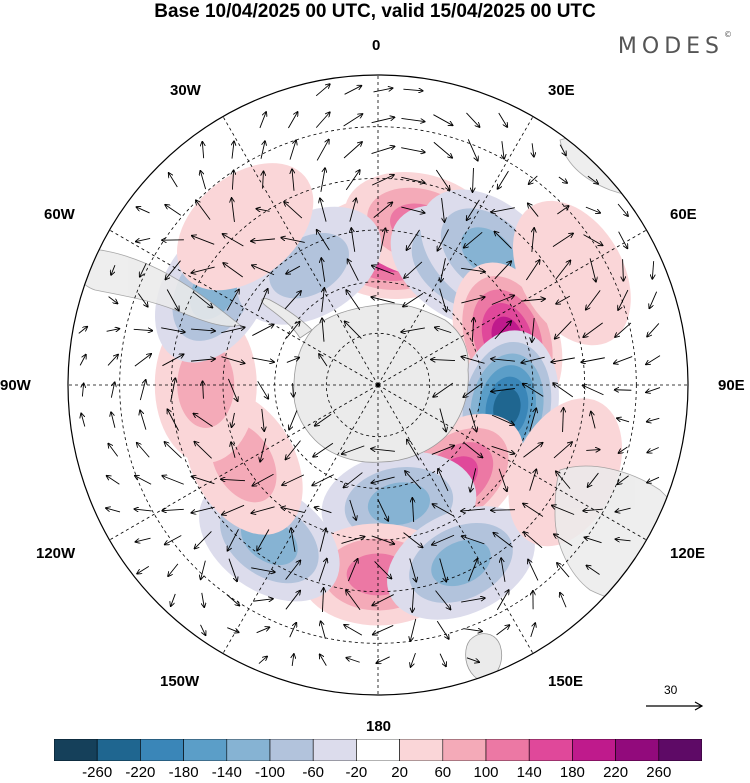 The image size is (750, 783). I want to click on colorbar-tick-label: 180, so click(572, 772).